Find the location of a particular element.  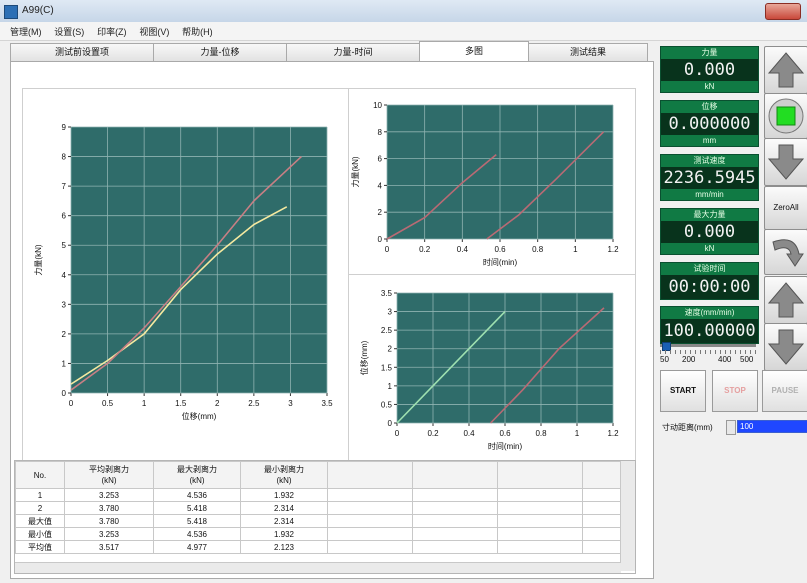

table-cell: 5.418 is located at coordinates (197, 508).